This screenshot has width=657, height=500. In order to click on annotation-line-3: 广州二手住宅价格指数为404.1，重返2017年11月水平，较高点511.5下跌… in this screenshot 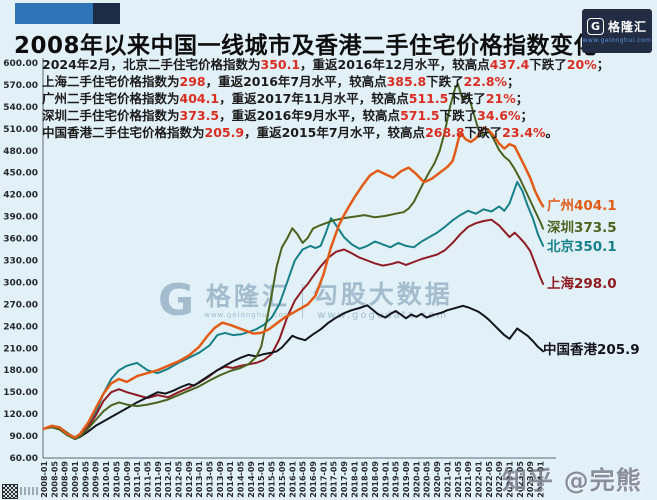, I will do `click(285, 98)`.